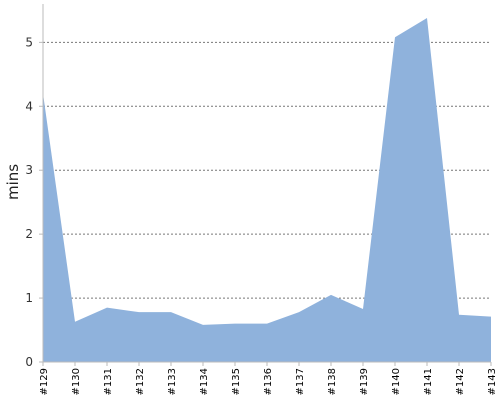 Image resolution: width=500 pixels, height=400 pixels. What do you see at coordinates (44, 381) in the screenshot?
I see `x-tick-label-0: #129` at bounding box center [44, 381].